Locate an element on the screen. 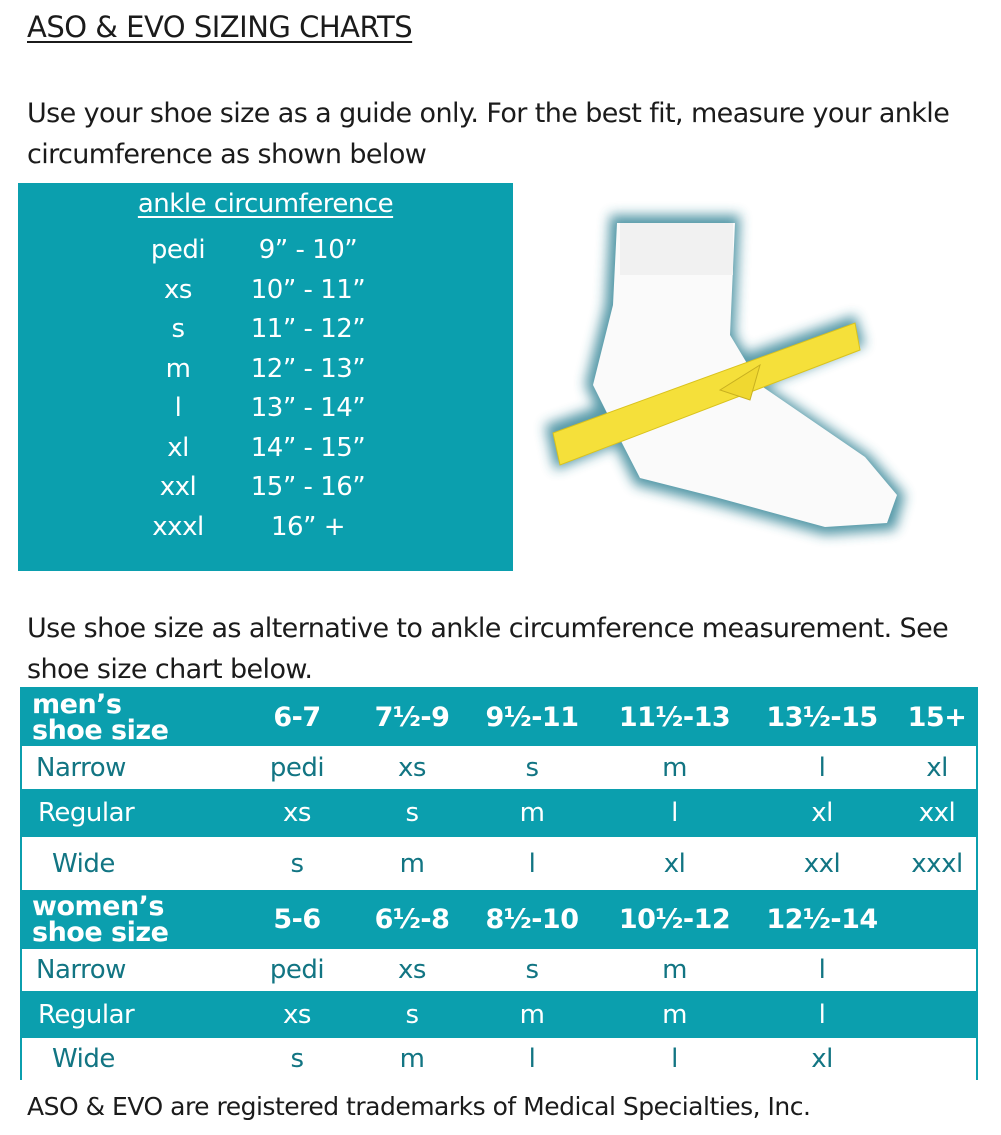  shoe-size-header: 15+ is located at coordinates (937, 717).